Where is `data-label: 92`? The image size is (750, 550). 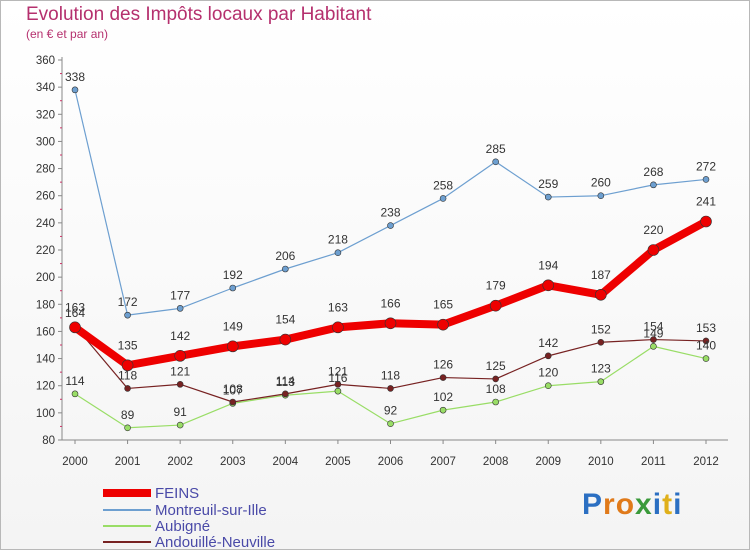
data-label: 92 is located at coordinates (391, 411).